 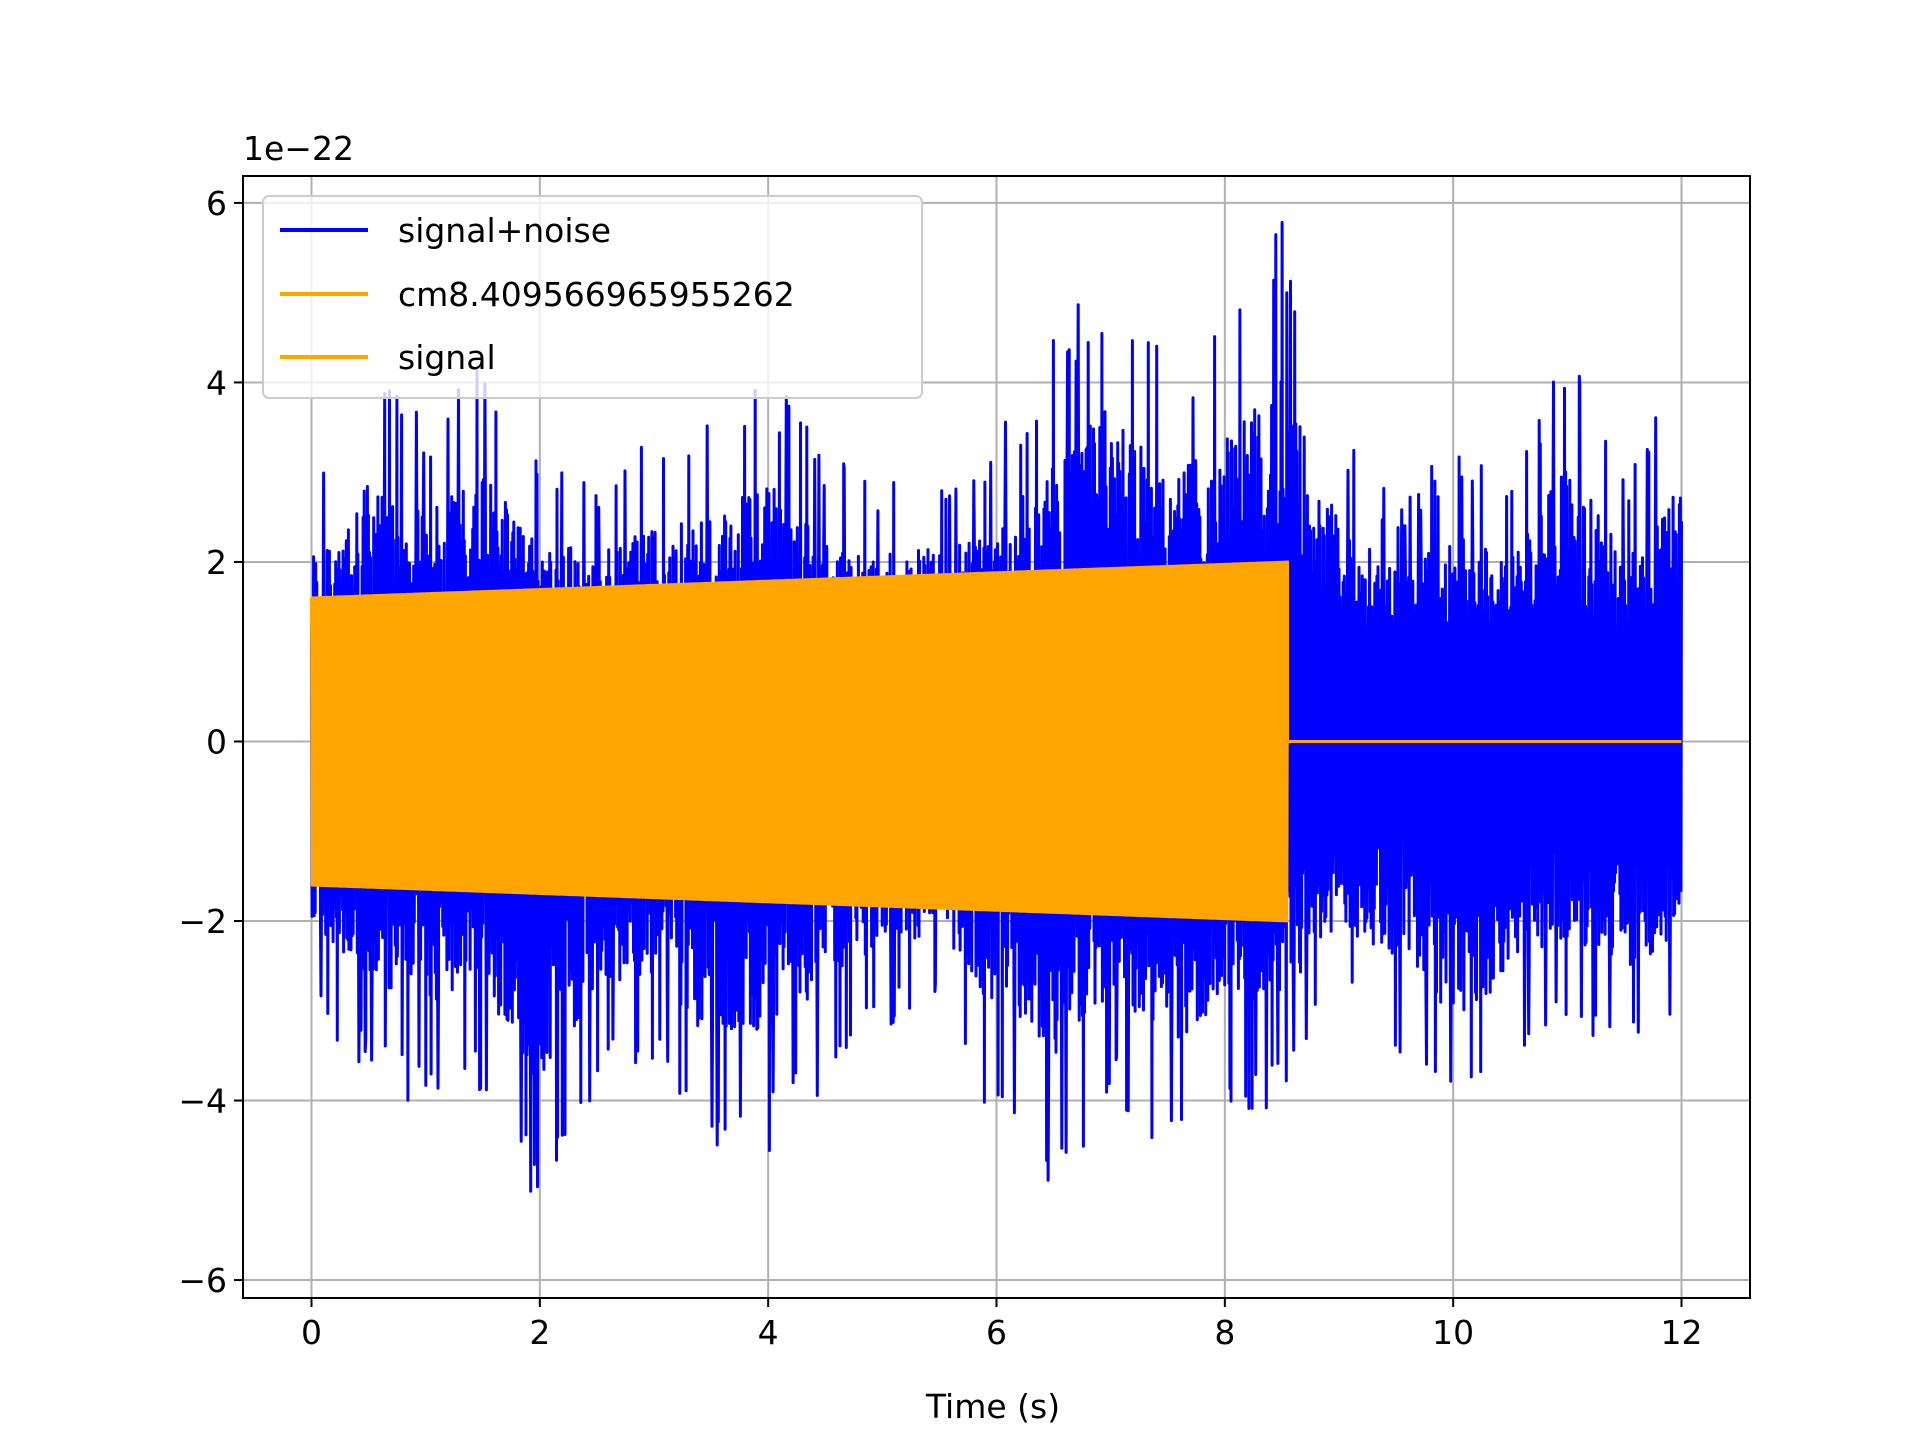 What do you see at coordinates (202, 921) in the screenshot?
I see `y-tick-label: −2` at bounding box center [202, 921].